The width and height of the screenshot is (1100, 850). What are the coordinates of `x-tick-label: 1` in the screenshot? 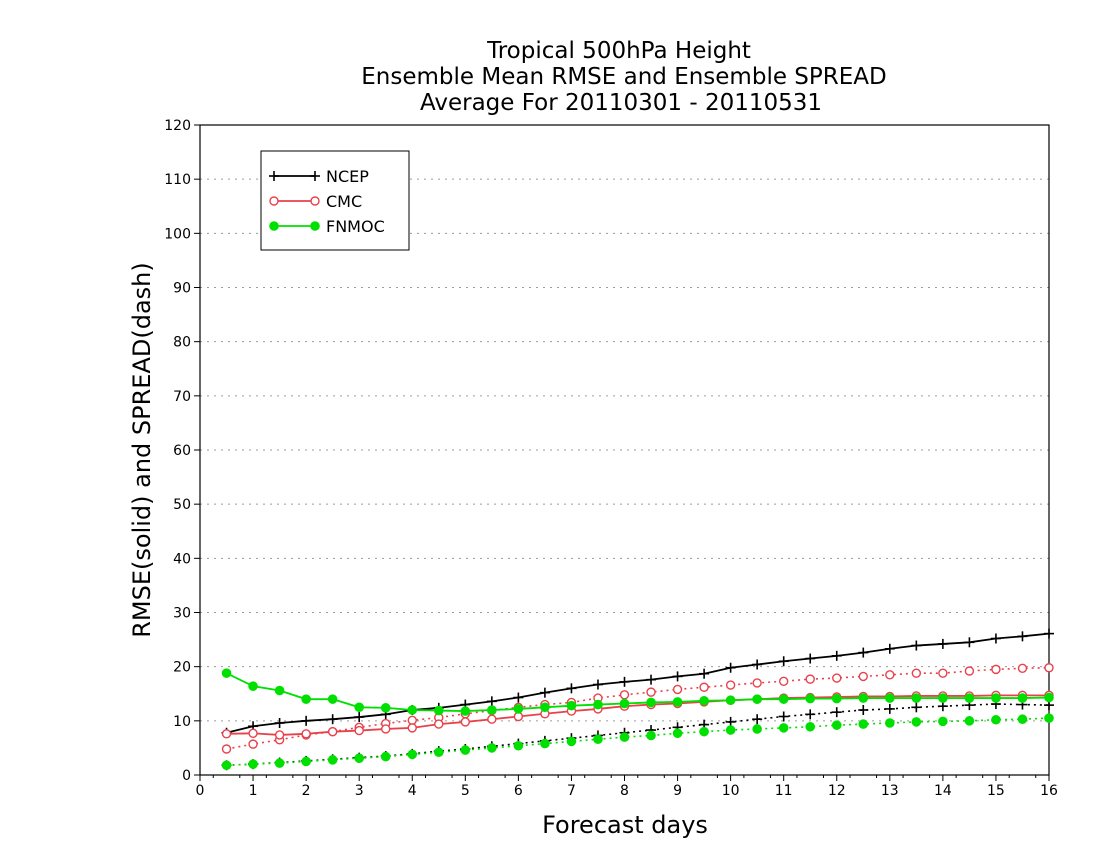 It's located at (253, 791).